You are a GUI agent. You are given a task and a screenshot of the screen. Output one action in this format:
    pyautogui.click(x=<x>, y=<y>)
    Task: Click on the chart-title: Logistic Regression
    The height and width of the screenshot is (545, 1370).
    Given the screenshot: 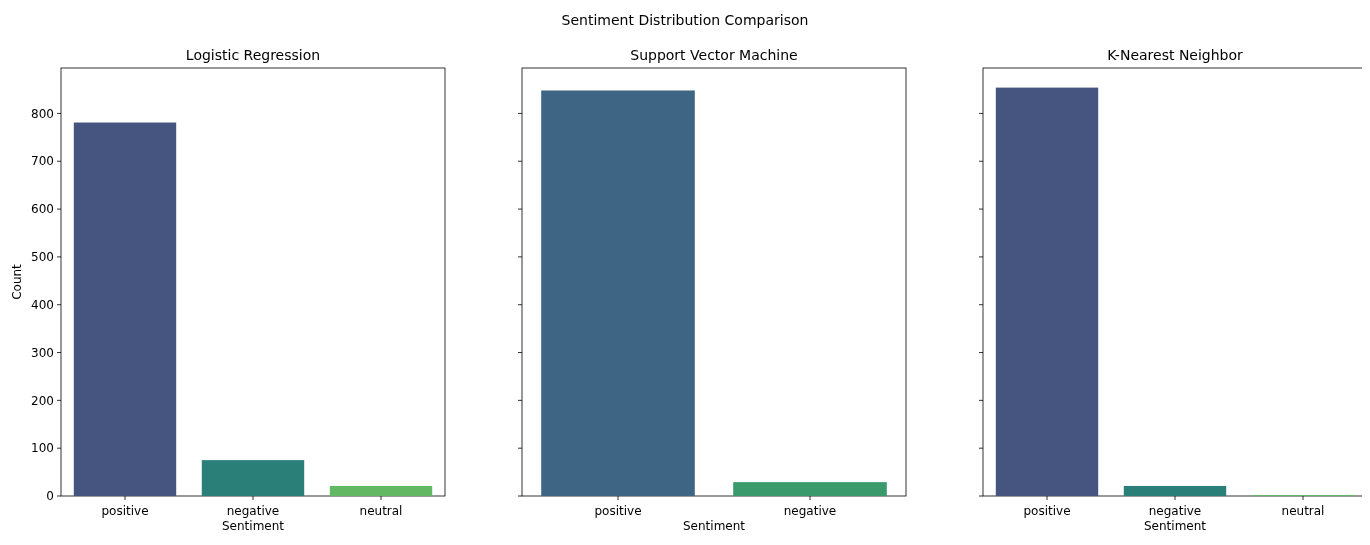 What is the action you would take?
    pyautogui.click(x=253, y=55)
    